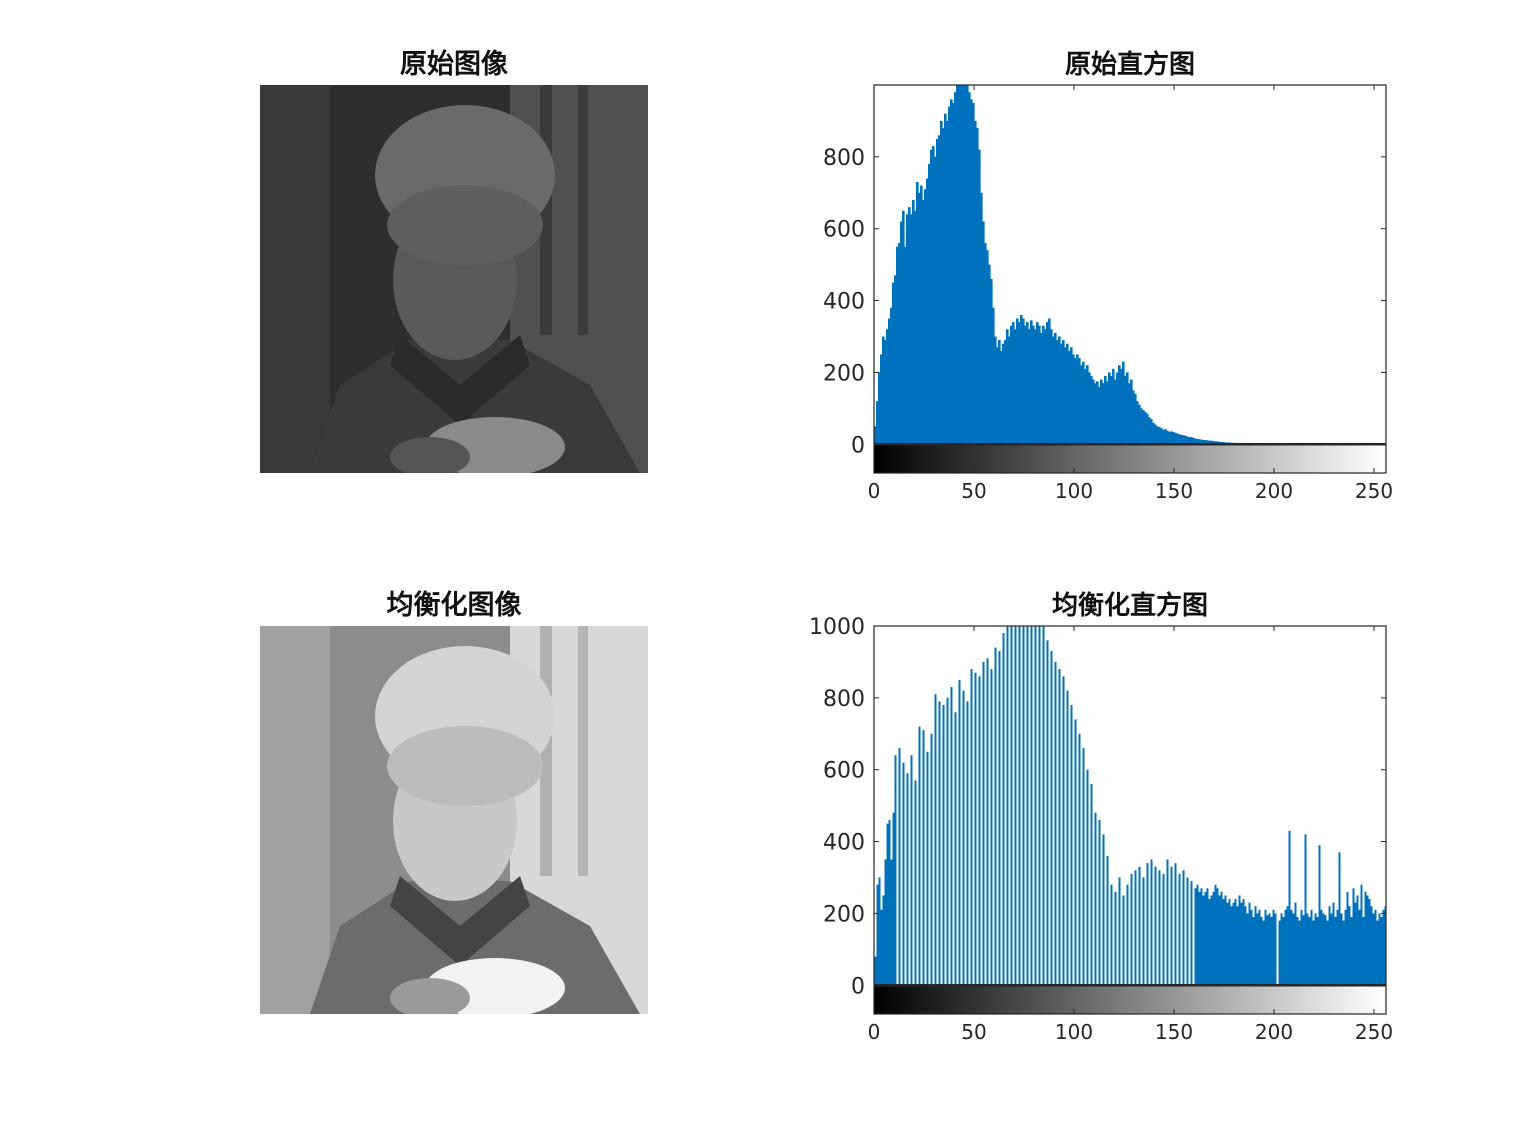 The width and height of the screenshot is (1524, 1134). What do you see at coordinates (1129, 999) in the screenshot?
I see `grayscale-colorbar` at bounding box center [1129, 999].